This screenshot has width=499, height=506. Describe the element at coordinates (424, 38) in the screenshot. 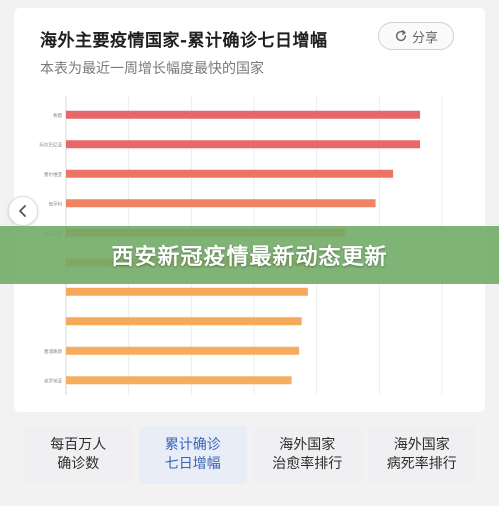

I see `share-label: 分享` at that location.